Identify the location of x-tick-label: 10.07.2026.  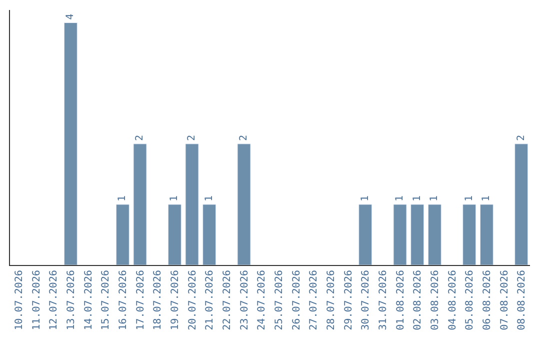
(19, 300).